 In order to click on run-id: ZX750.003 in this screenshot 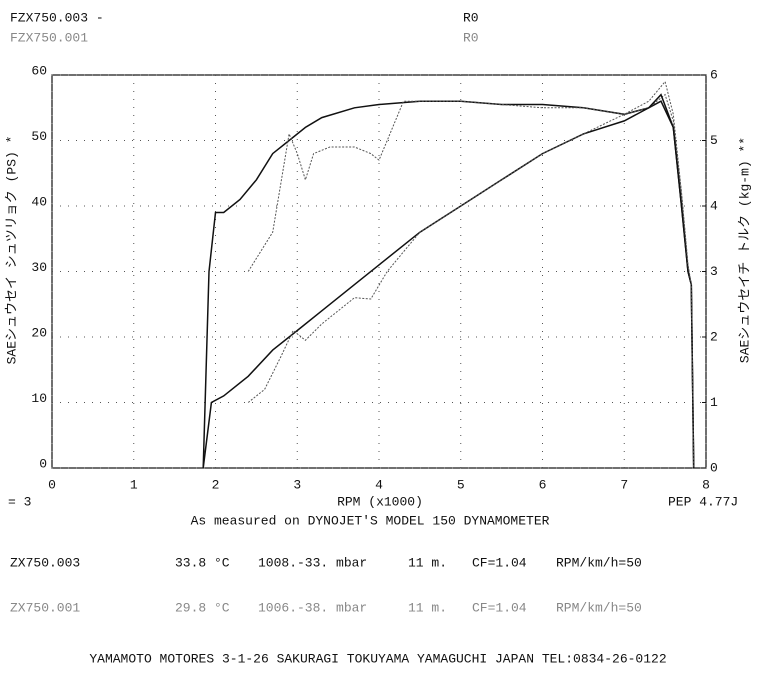, I will do `click(45, 562)`.